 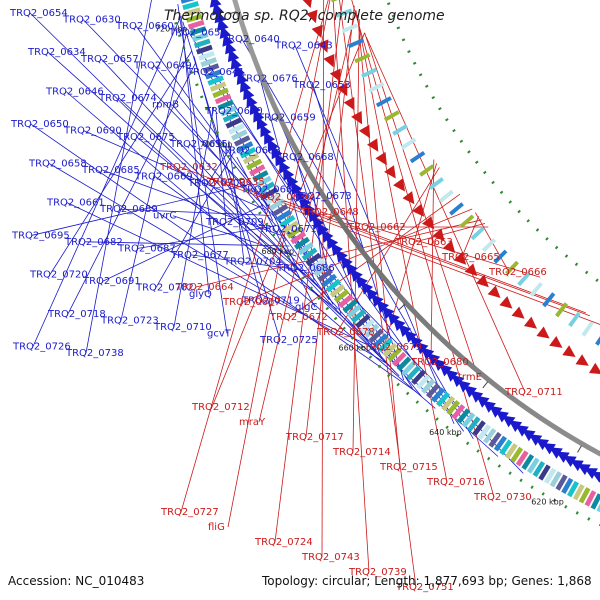 What do you see at coordinates (304, 16) in the screenshot?
I see `map-title: Thermotoga sp. RQ2, complete genome` at bounding box center [304, 16].